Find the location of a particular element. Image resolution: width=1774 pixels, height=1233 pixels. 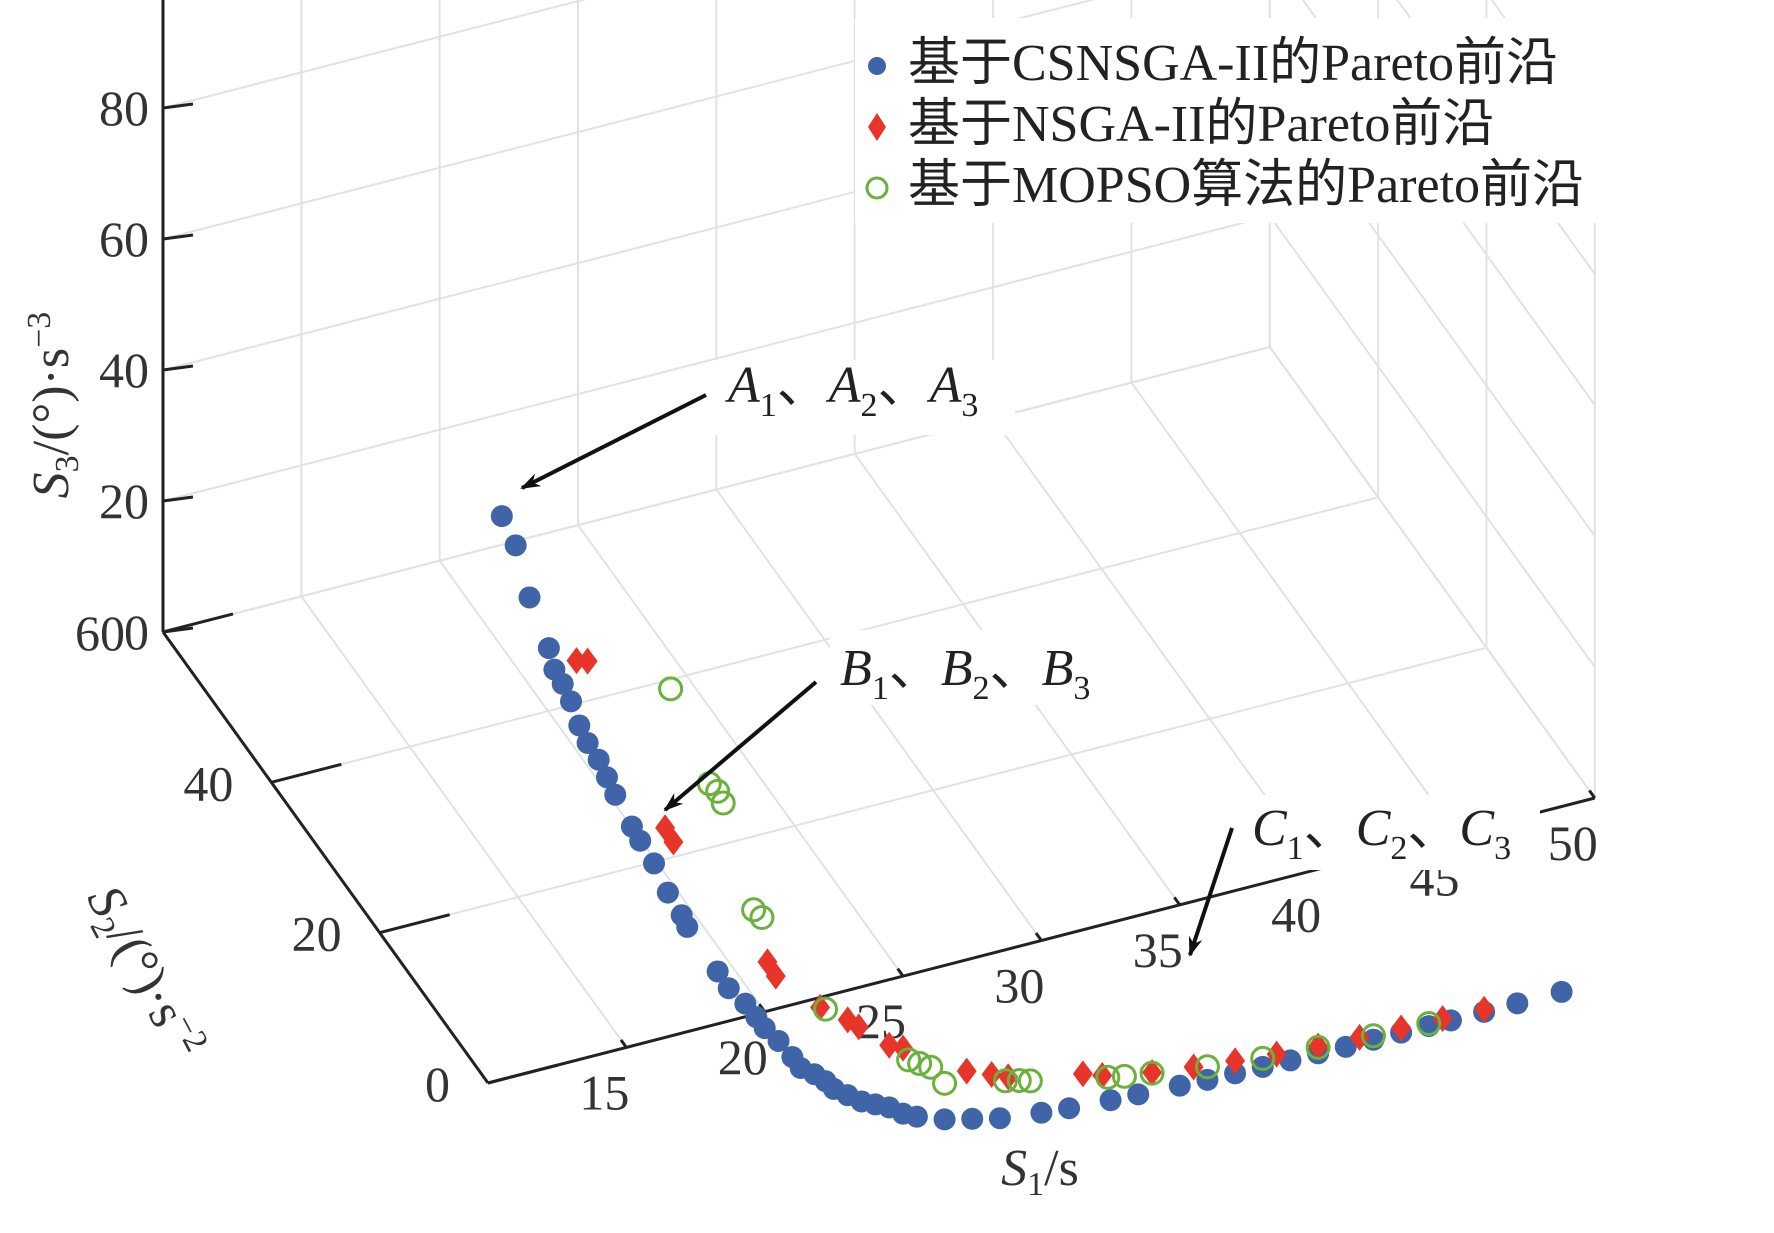

annotation-b-label: B1、B2、B3 is located at coordinates (965, 673).